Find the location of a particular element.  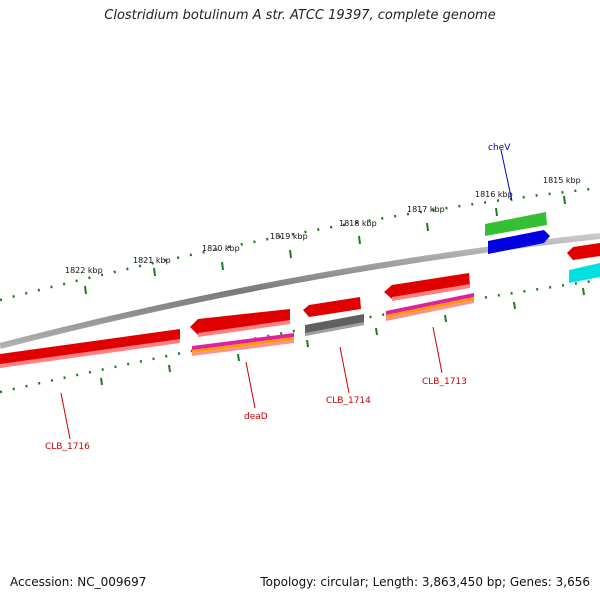

scale-label: 1822 kbp is located at coordinates (84, 270).